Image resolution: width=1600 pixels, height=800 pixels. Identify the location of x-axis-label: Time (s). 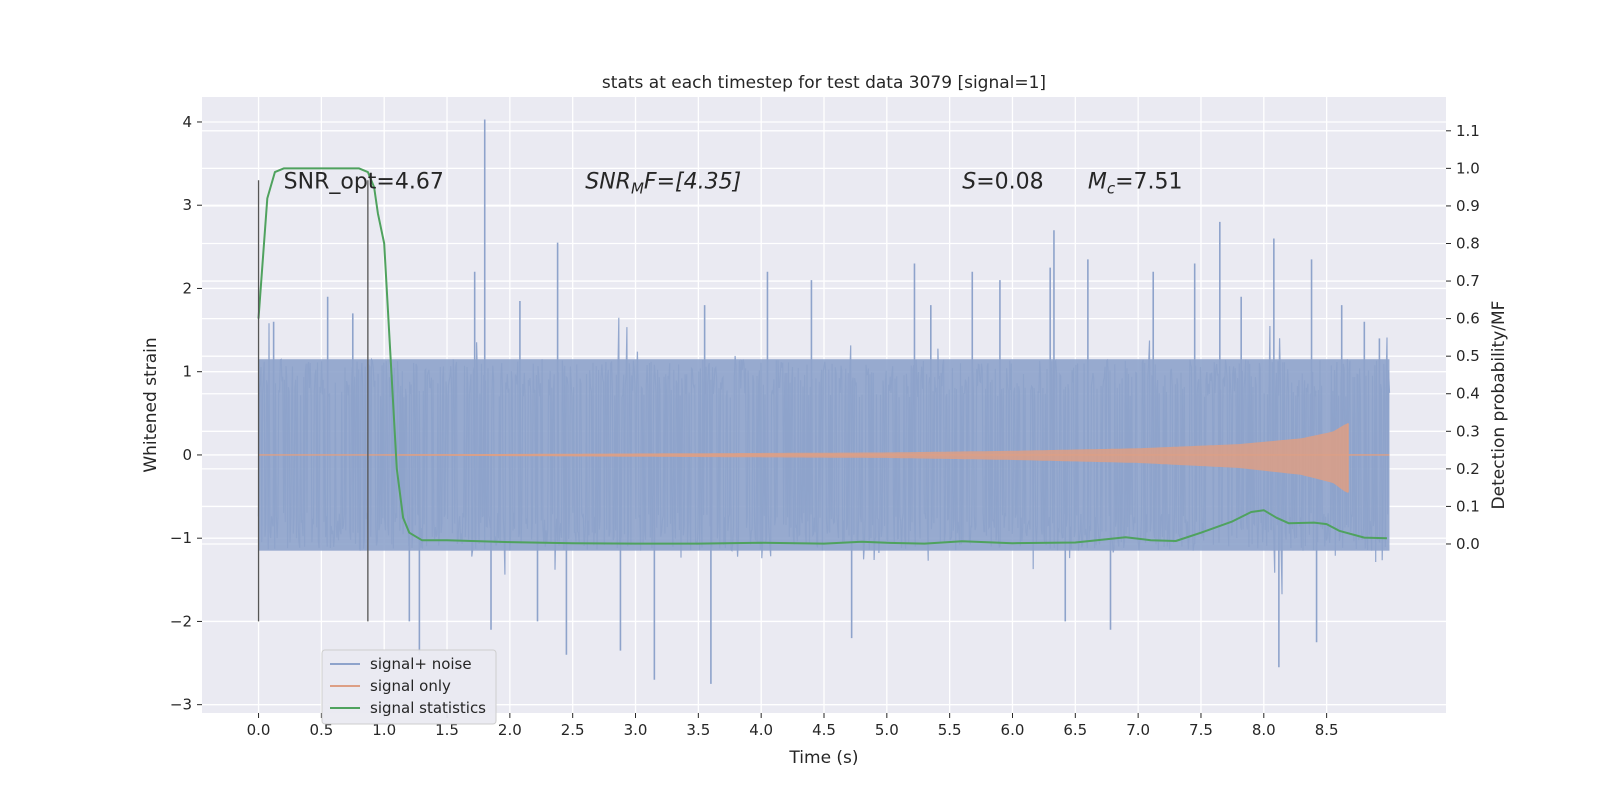
(823, 758).